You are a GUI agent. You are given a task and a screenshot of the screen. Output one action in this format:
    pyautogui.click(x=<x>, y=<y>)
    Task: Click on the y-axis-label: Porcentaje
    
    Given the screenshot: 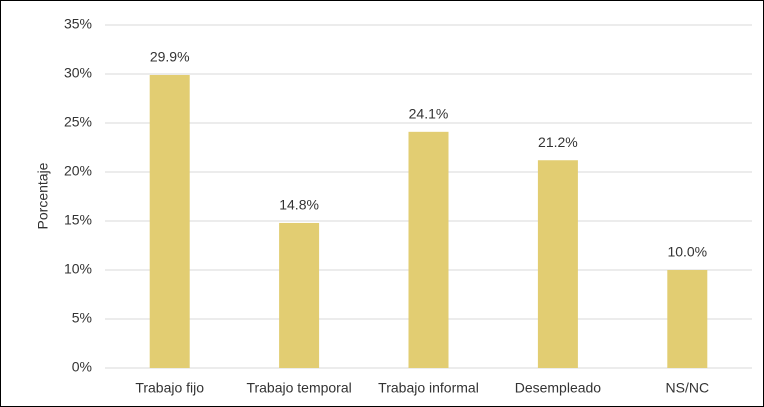 What is the action you would take?
    pyautogui.click(x=43, y=195)
    